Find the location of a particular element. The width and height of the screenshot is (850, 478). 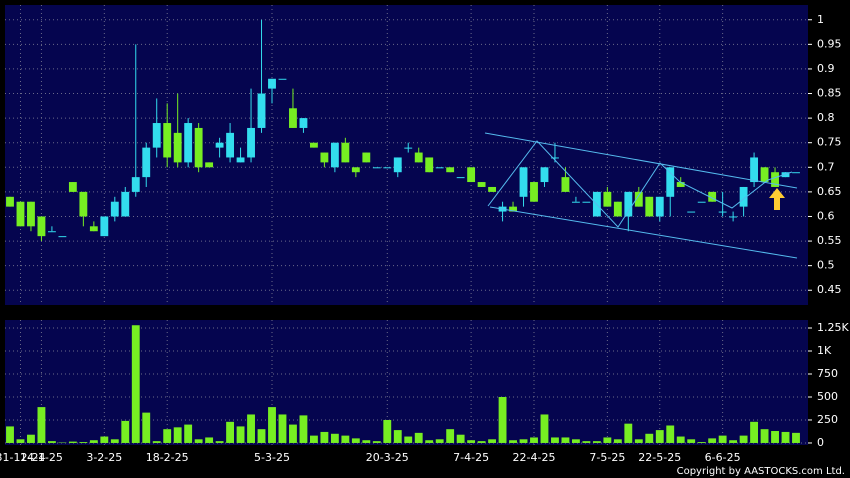

upper-trend-line is located at coordinates (641, 160).